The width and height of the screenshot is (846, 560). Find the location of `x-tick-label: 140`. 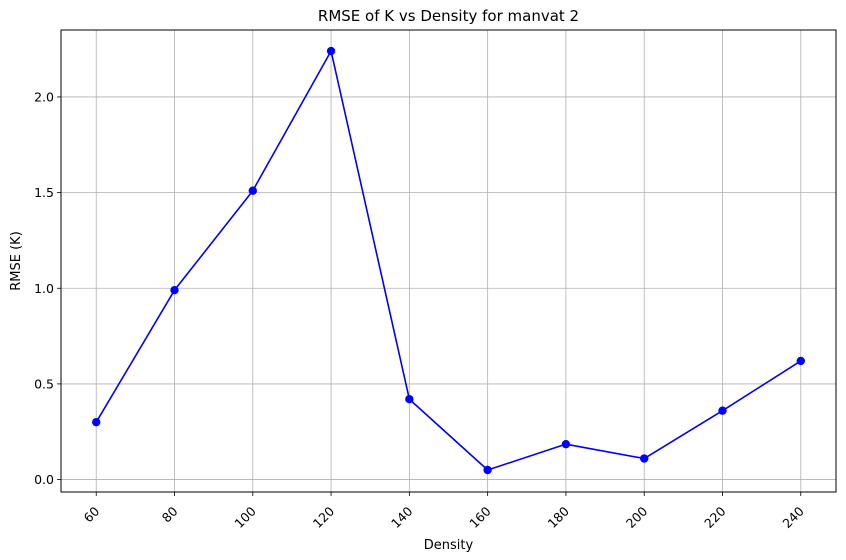

x-tick-label: 140 is located at coordinates (402, 517).